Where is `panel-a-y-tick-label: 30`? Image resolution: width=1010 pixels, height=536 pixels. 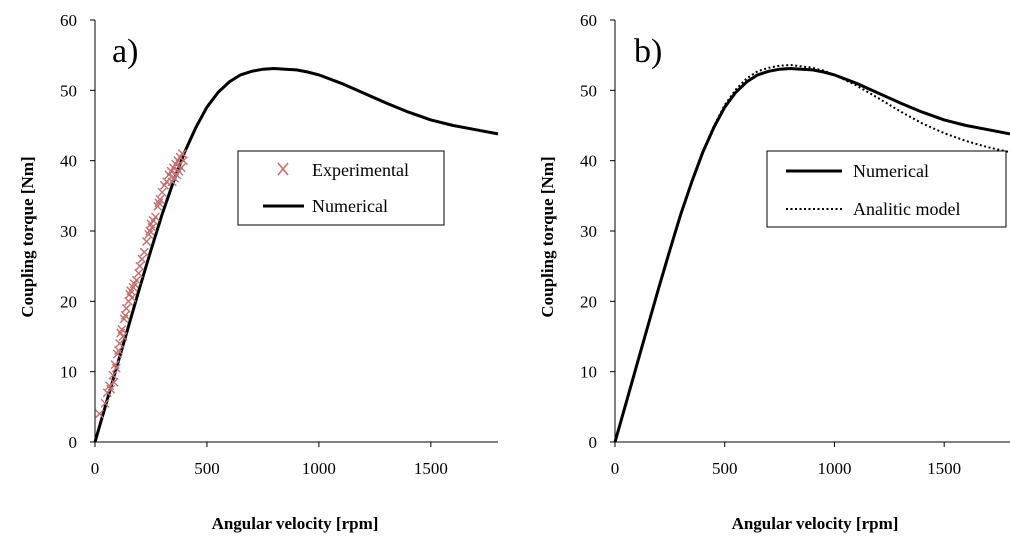 panel-a-y-tick-label: 30 is located at coordinates (68, 231).